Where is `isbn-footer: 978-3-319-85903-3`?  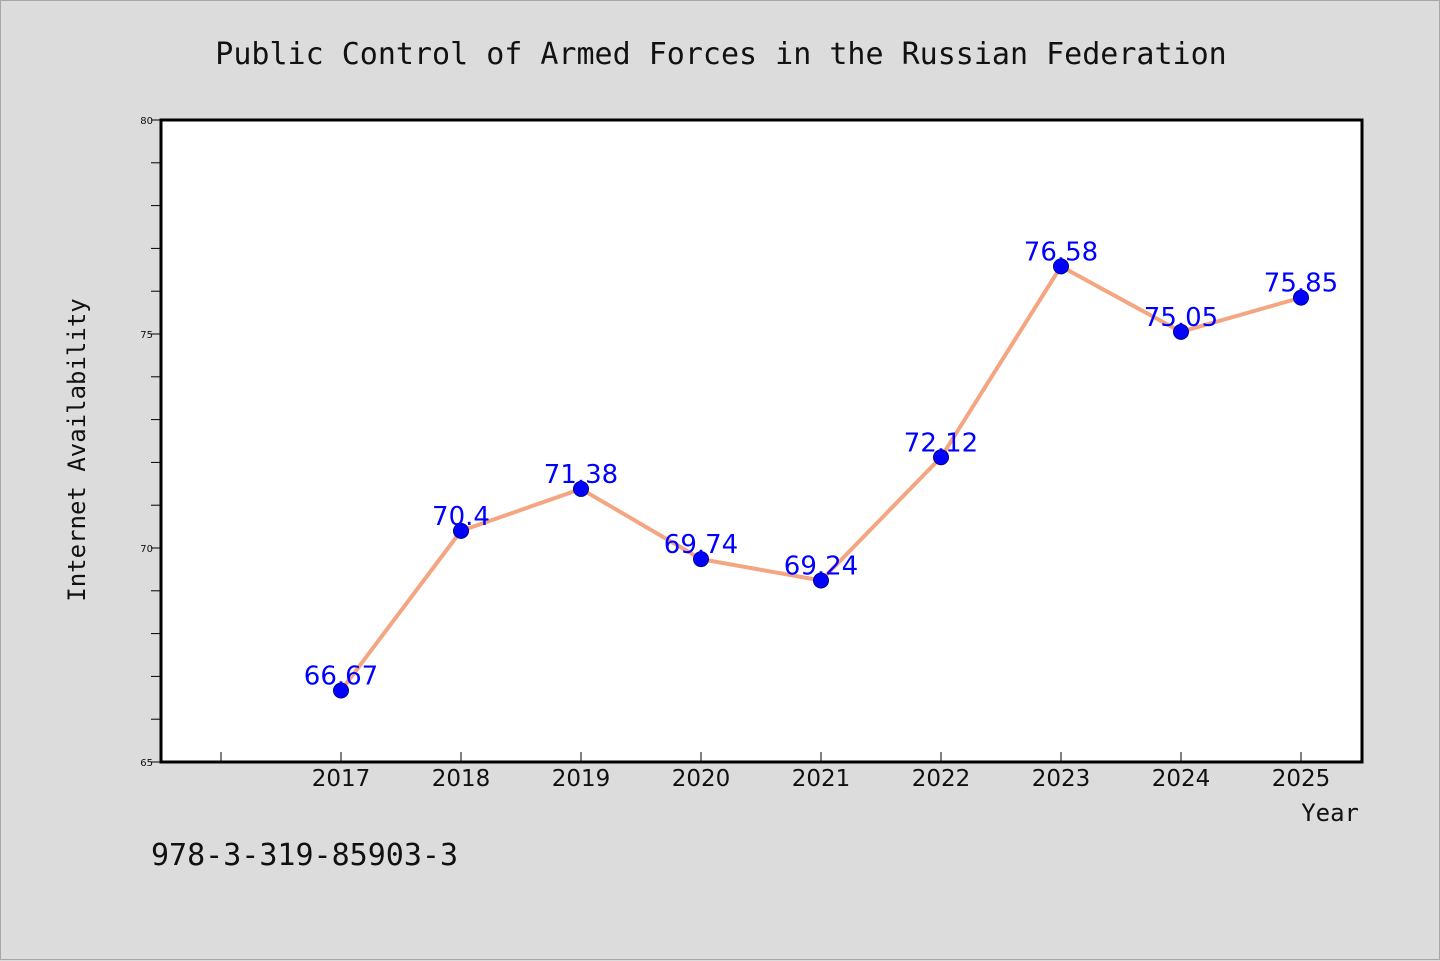
isbn-footer: 978-3-319-85903-3 is located at coordinates (304, 855).